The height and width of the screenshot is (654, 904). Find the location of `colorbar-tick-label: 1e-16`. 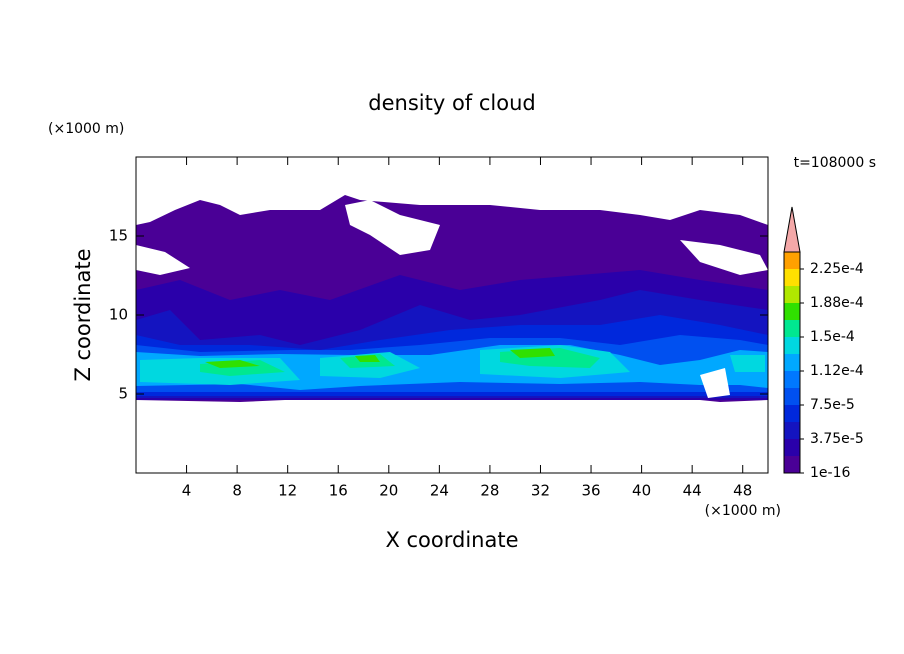

colorbar-tick-label: 1e-16 is located at coordinates (830, 473).